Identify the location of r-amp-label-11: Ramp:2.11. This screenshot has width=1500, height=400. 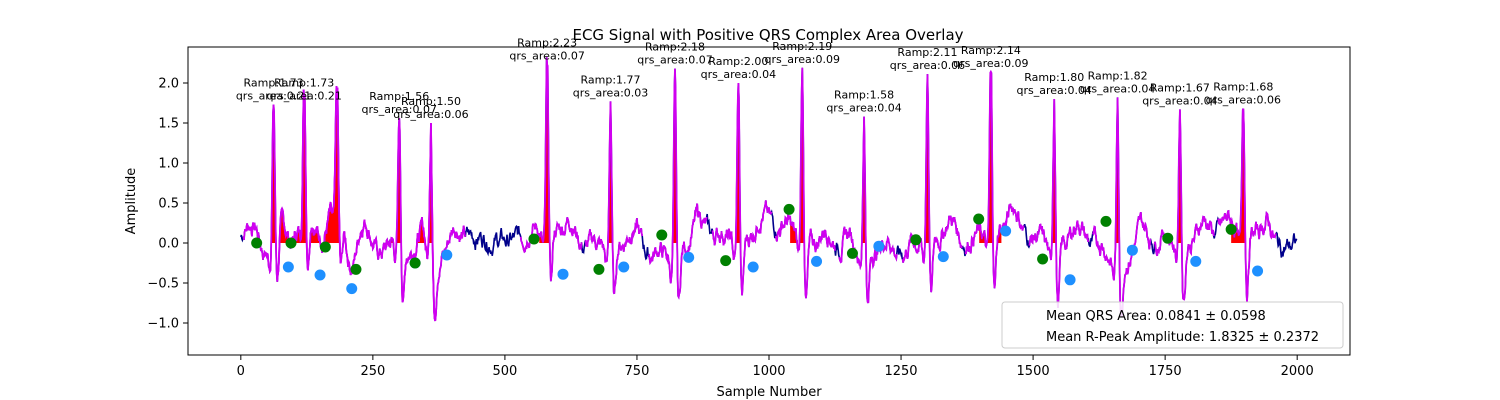
(927, 52).